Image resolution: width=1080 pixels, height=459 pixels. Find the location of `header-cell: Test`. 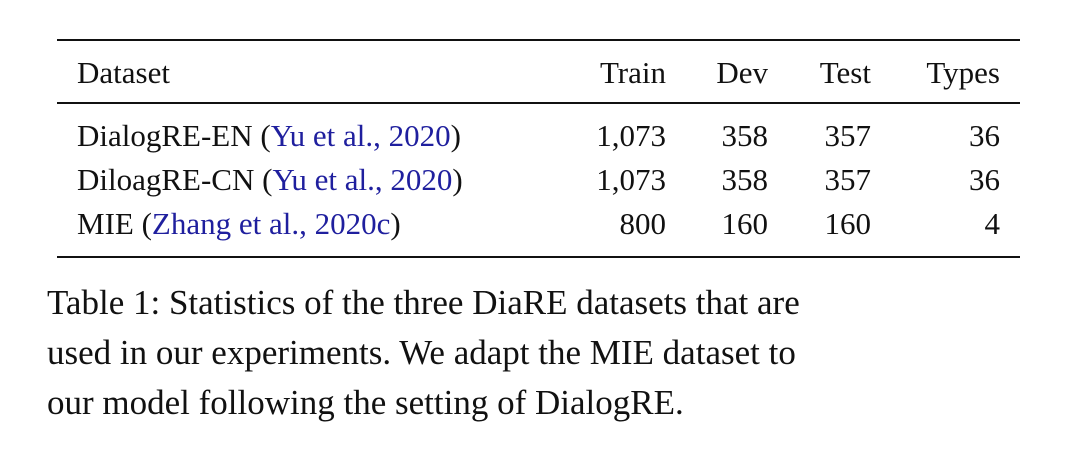

header-cell: Test is located at coordinates (845, 72).